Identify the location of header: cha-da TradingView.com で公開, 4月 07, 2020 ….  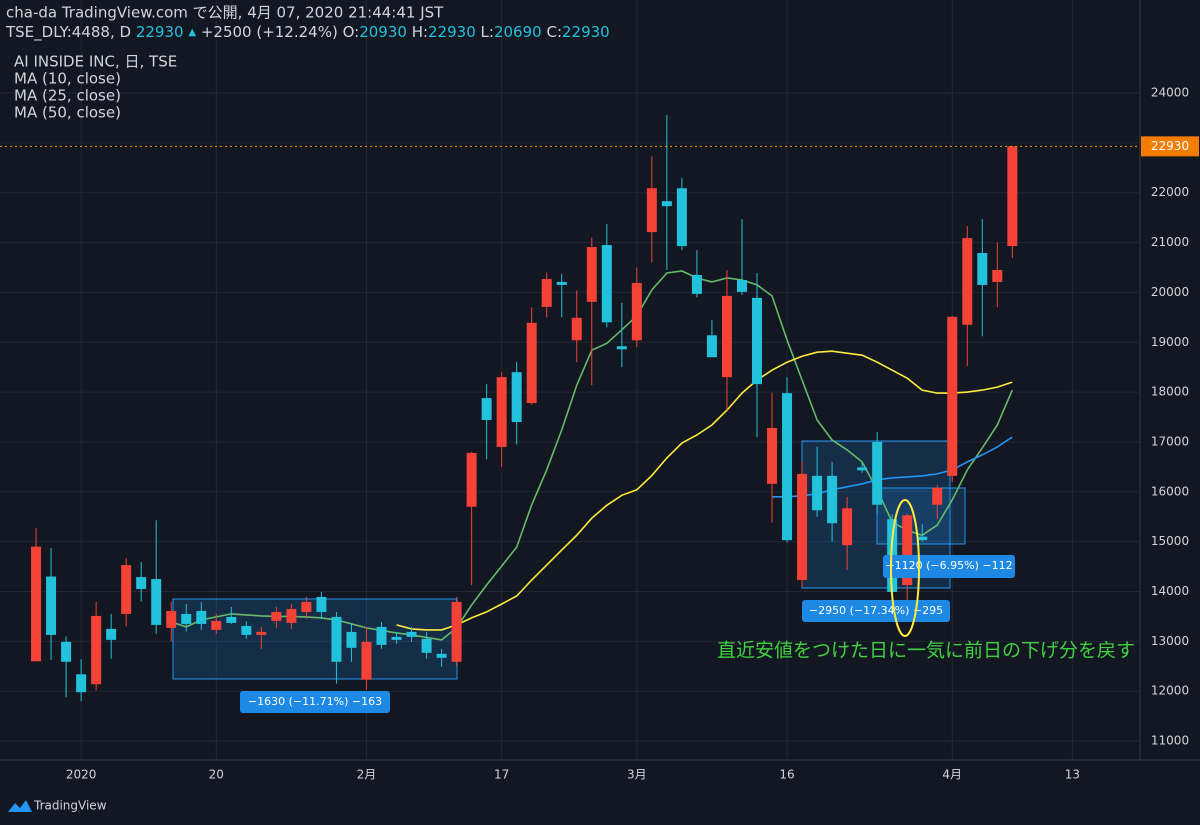
(307, 63).